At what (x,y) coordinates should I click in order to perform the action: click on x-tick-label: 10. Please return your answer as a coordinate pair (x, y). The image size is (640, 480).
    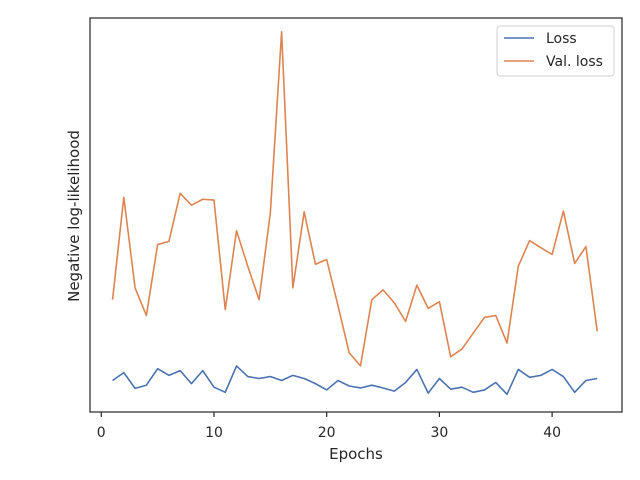
    Looking at the image, I should click on (214, 433).